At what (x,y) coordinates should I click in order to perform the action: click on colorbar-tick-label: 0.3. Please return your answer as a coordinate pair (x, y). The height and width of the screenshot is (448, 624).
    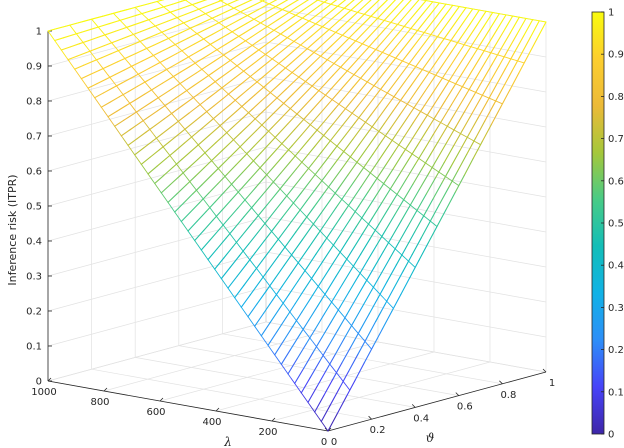
    Looking at the image, I should click on (616, 308).